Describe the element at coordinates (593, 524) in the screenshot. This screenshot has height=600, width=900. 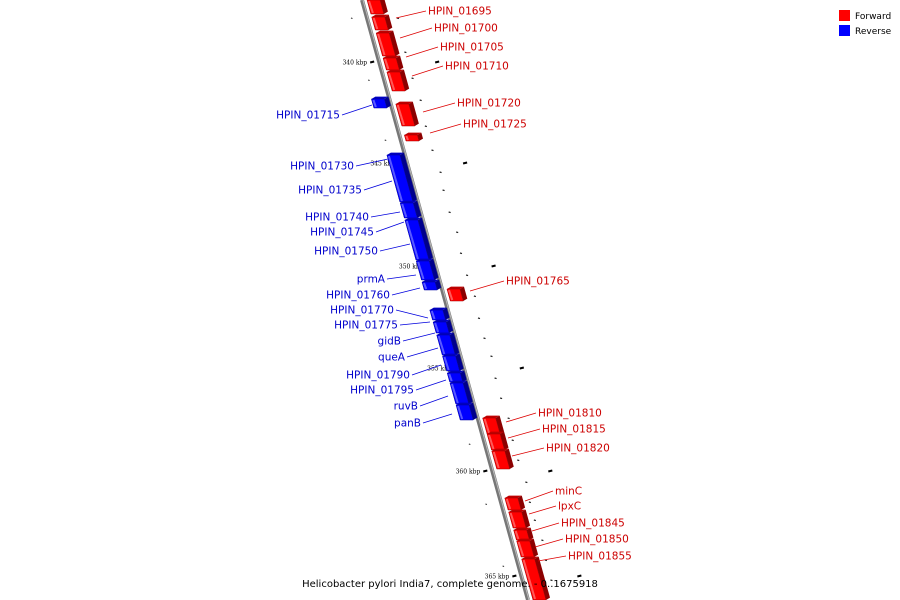
I see `forward-gene-label: HPIN_01845` at that location.